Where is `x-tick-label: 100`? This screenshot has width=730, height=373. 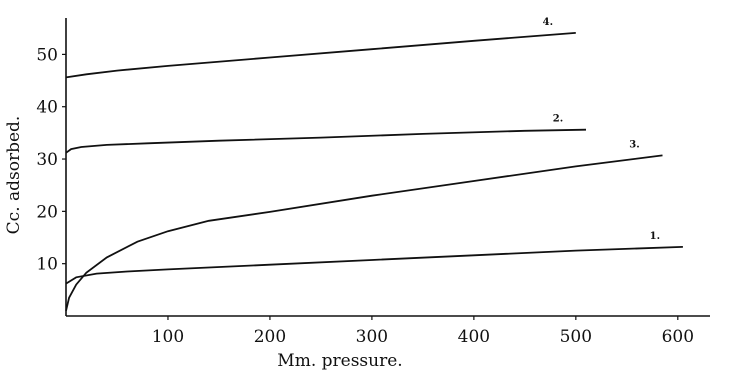 x-tick-label: 100 is located at coordinates (168, 337).